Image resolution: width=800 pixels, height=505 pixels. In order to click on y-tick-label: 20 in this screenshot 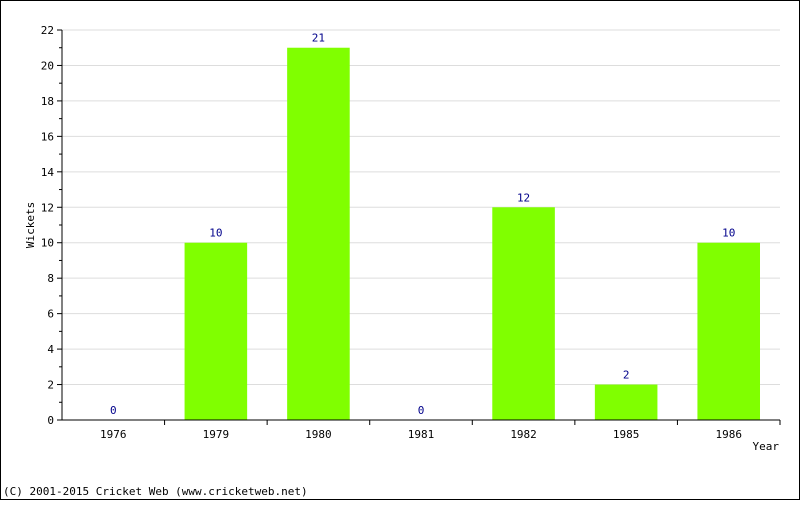, I will do `click(47, 65)`.